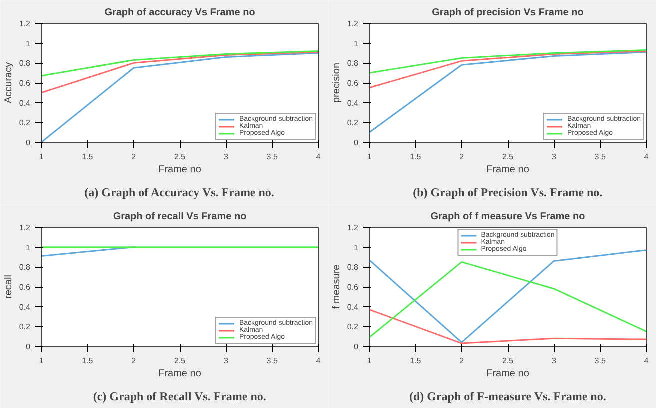 The width and height of the screenshot is (656, 408). Describe the element at coordinates (336, 287) in the screenshot. I see `y-axis-title: f measure` at that location.